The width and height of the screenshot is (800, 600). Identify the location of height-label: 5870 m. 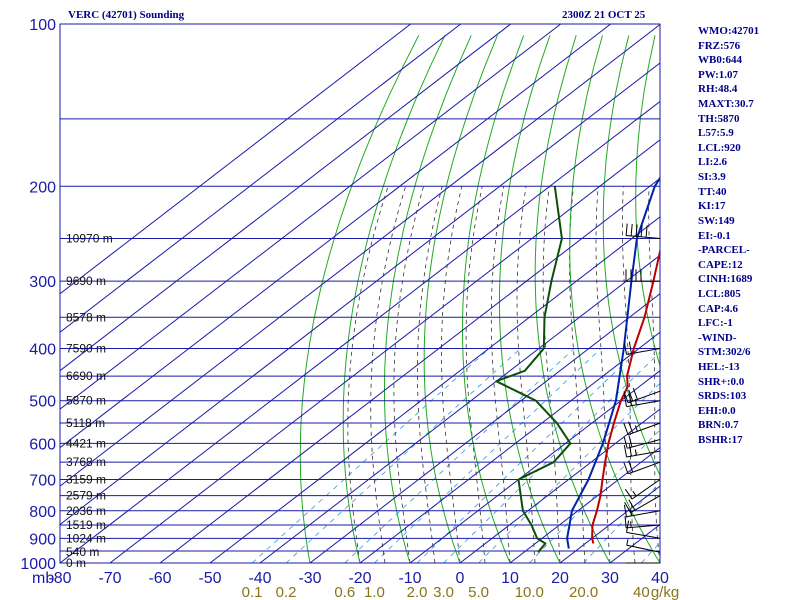
(86, 401).